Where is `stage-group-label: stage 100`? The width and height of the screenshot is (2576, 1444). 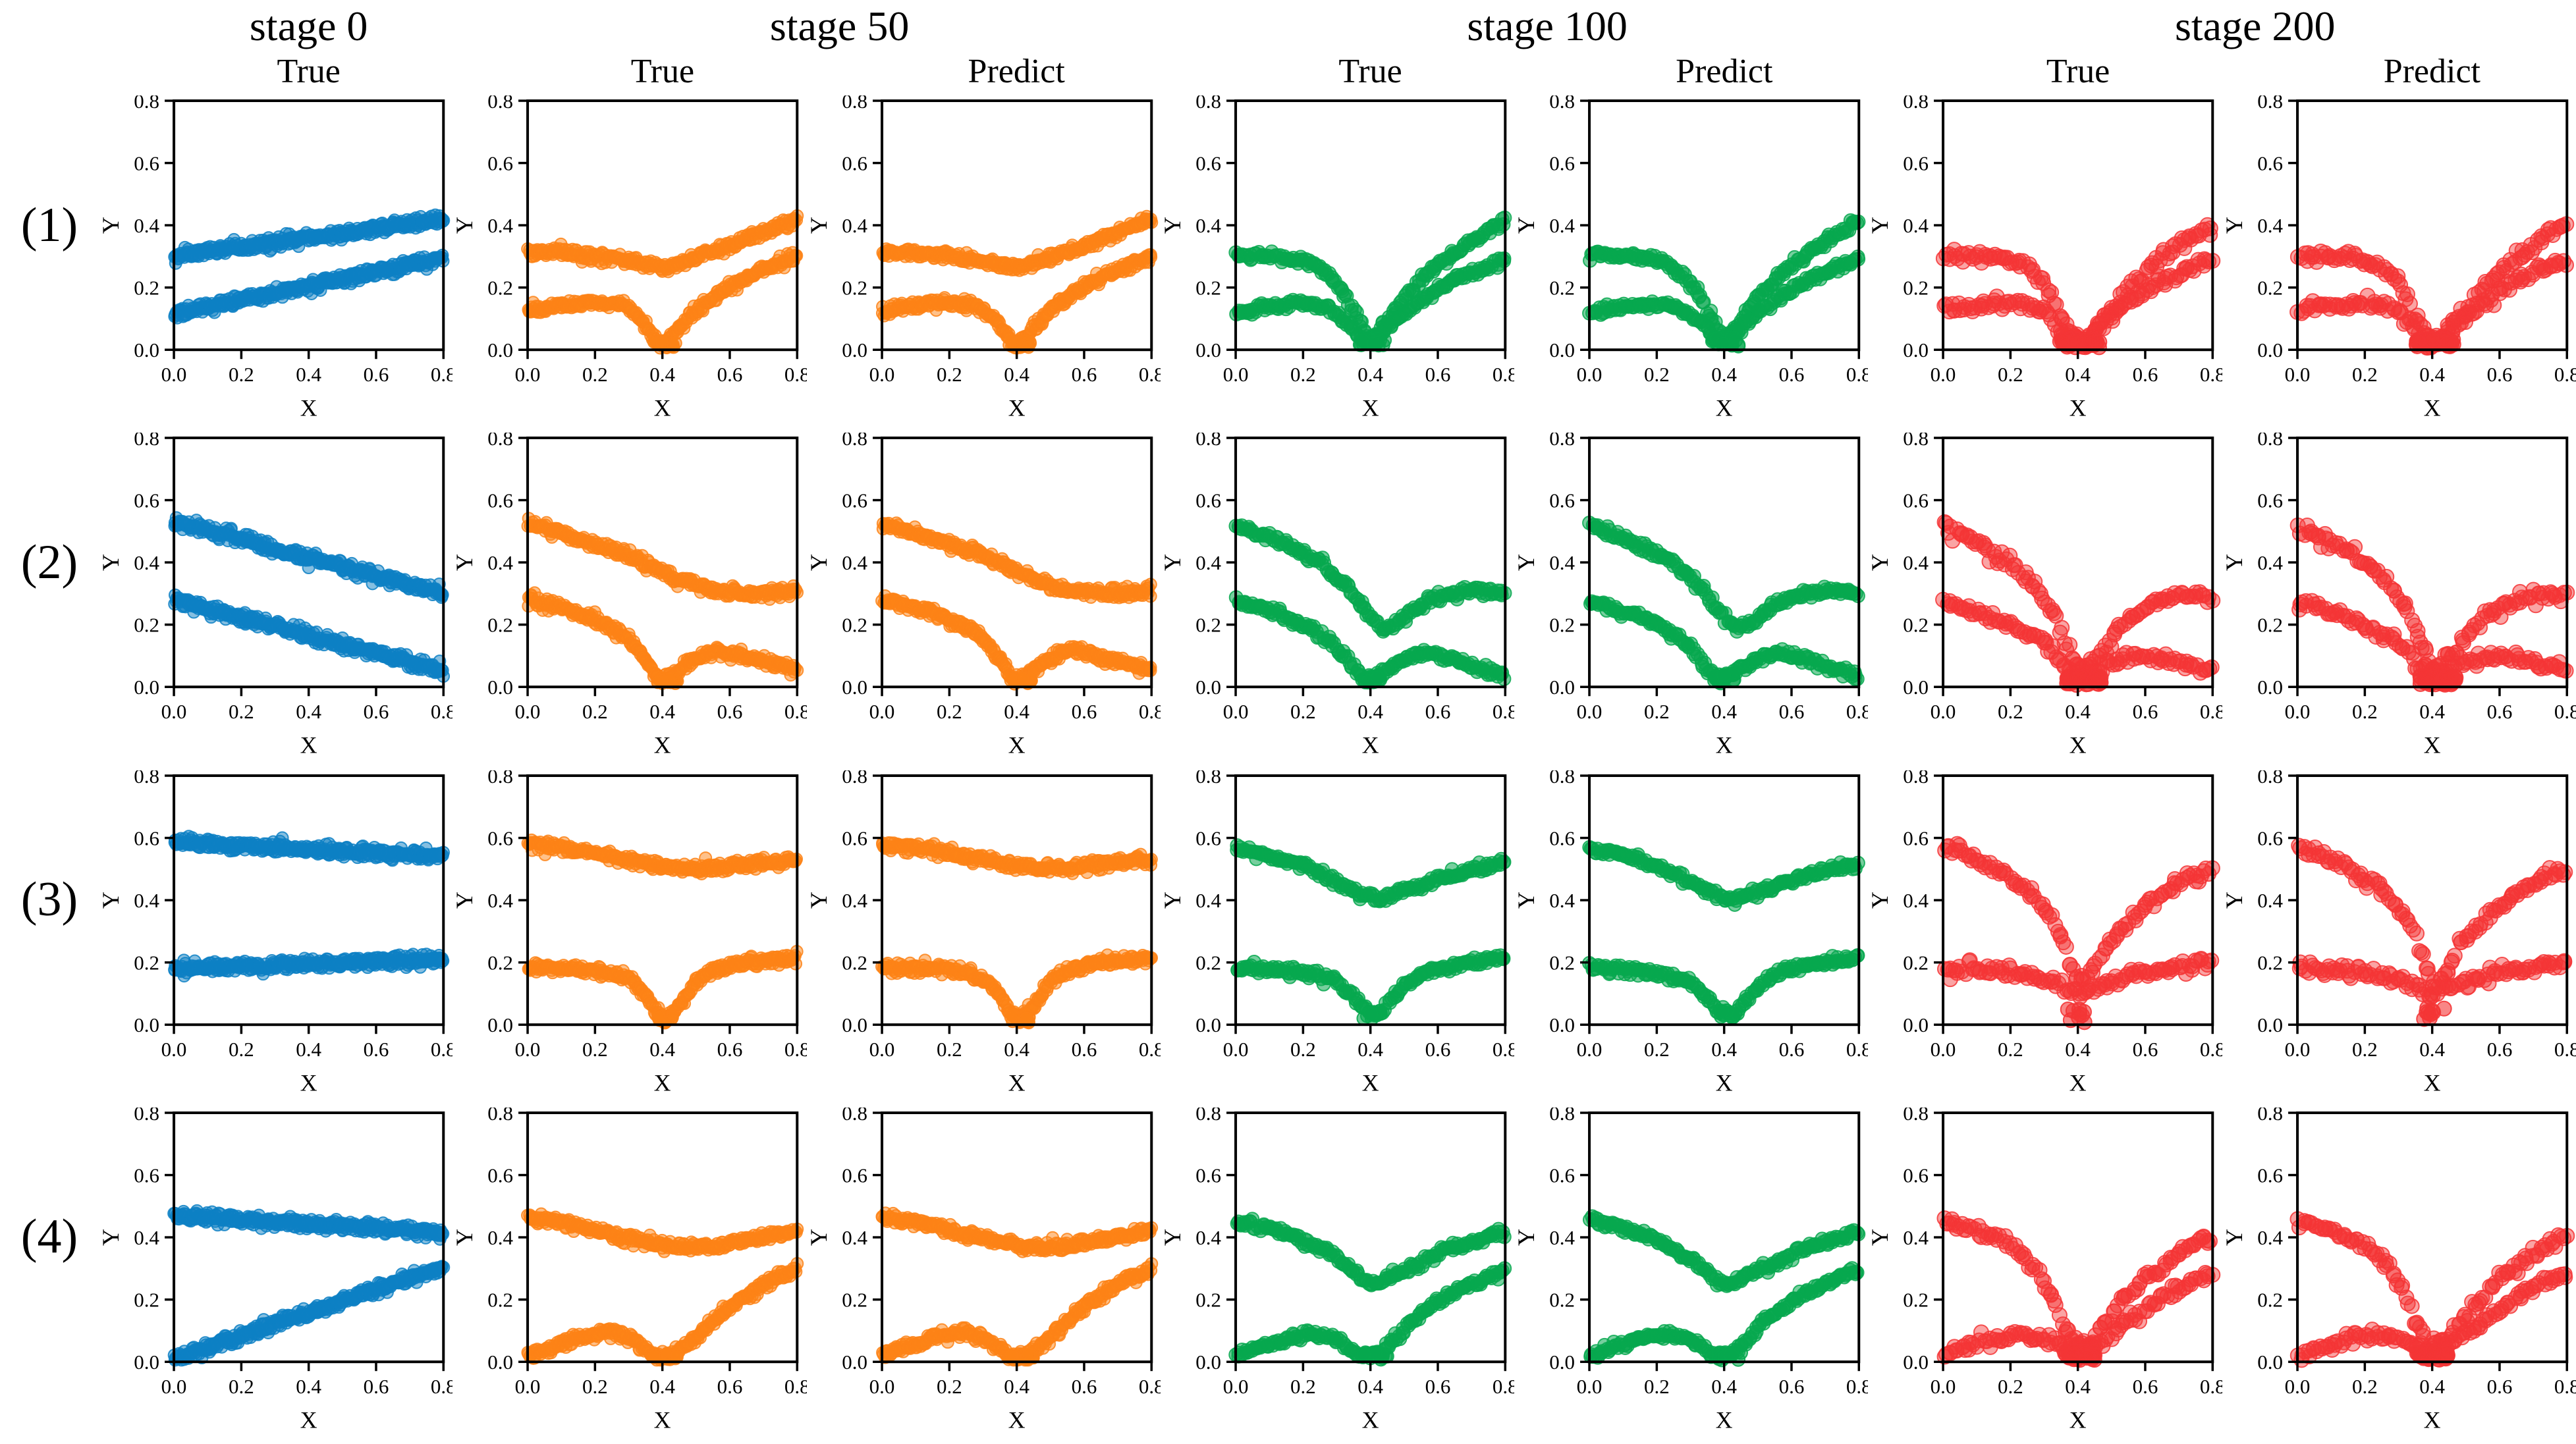 stage-group-label: stage 100 is located at coordinates (1547, 26).